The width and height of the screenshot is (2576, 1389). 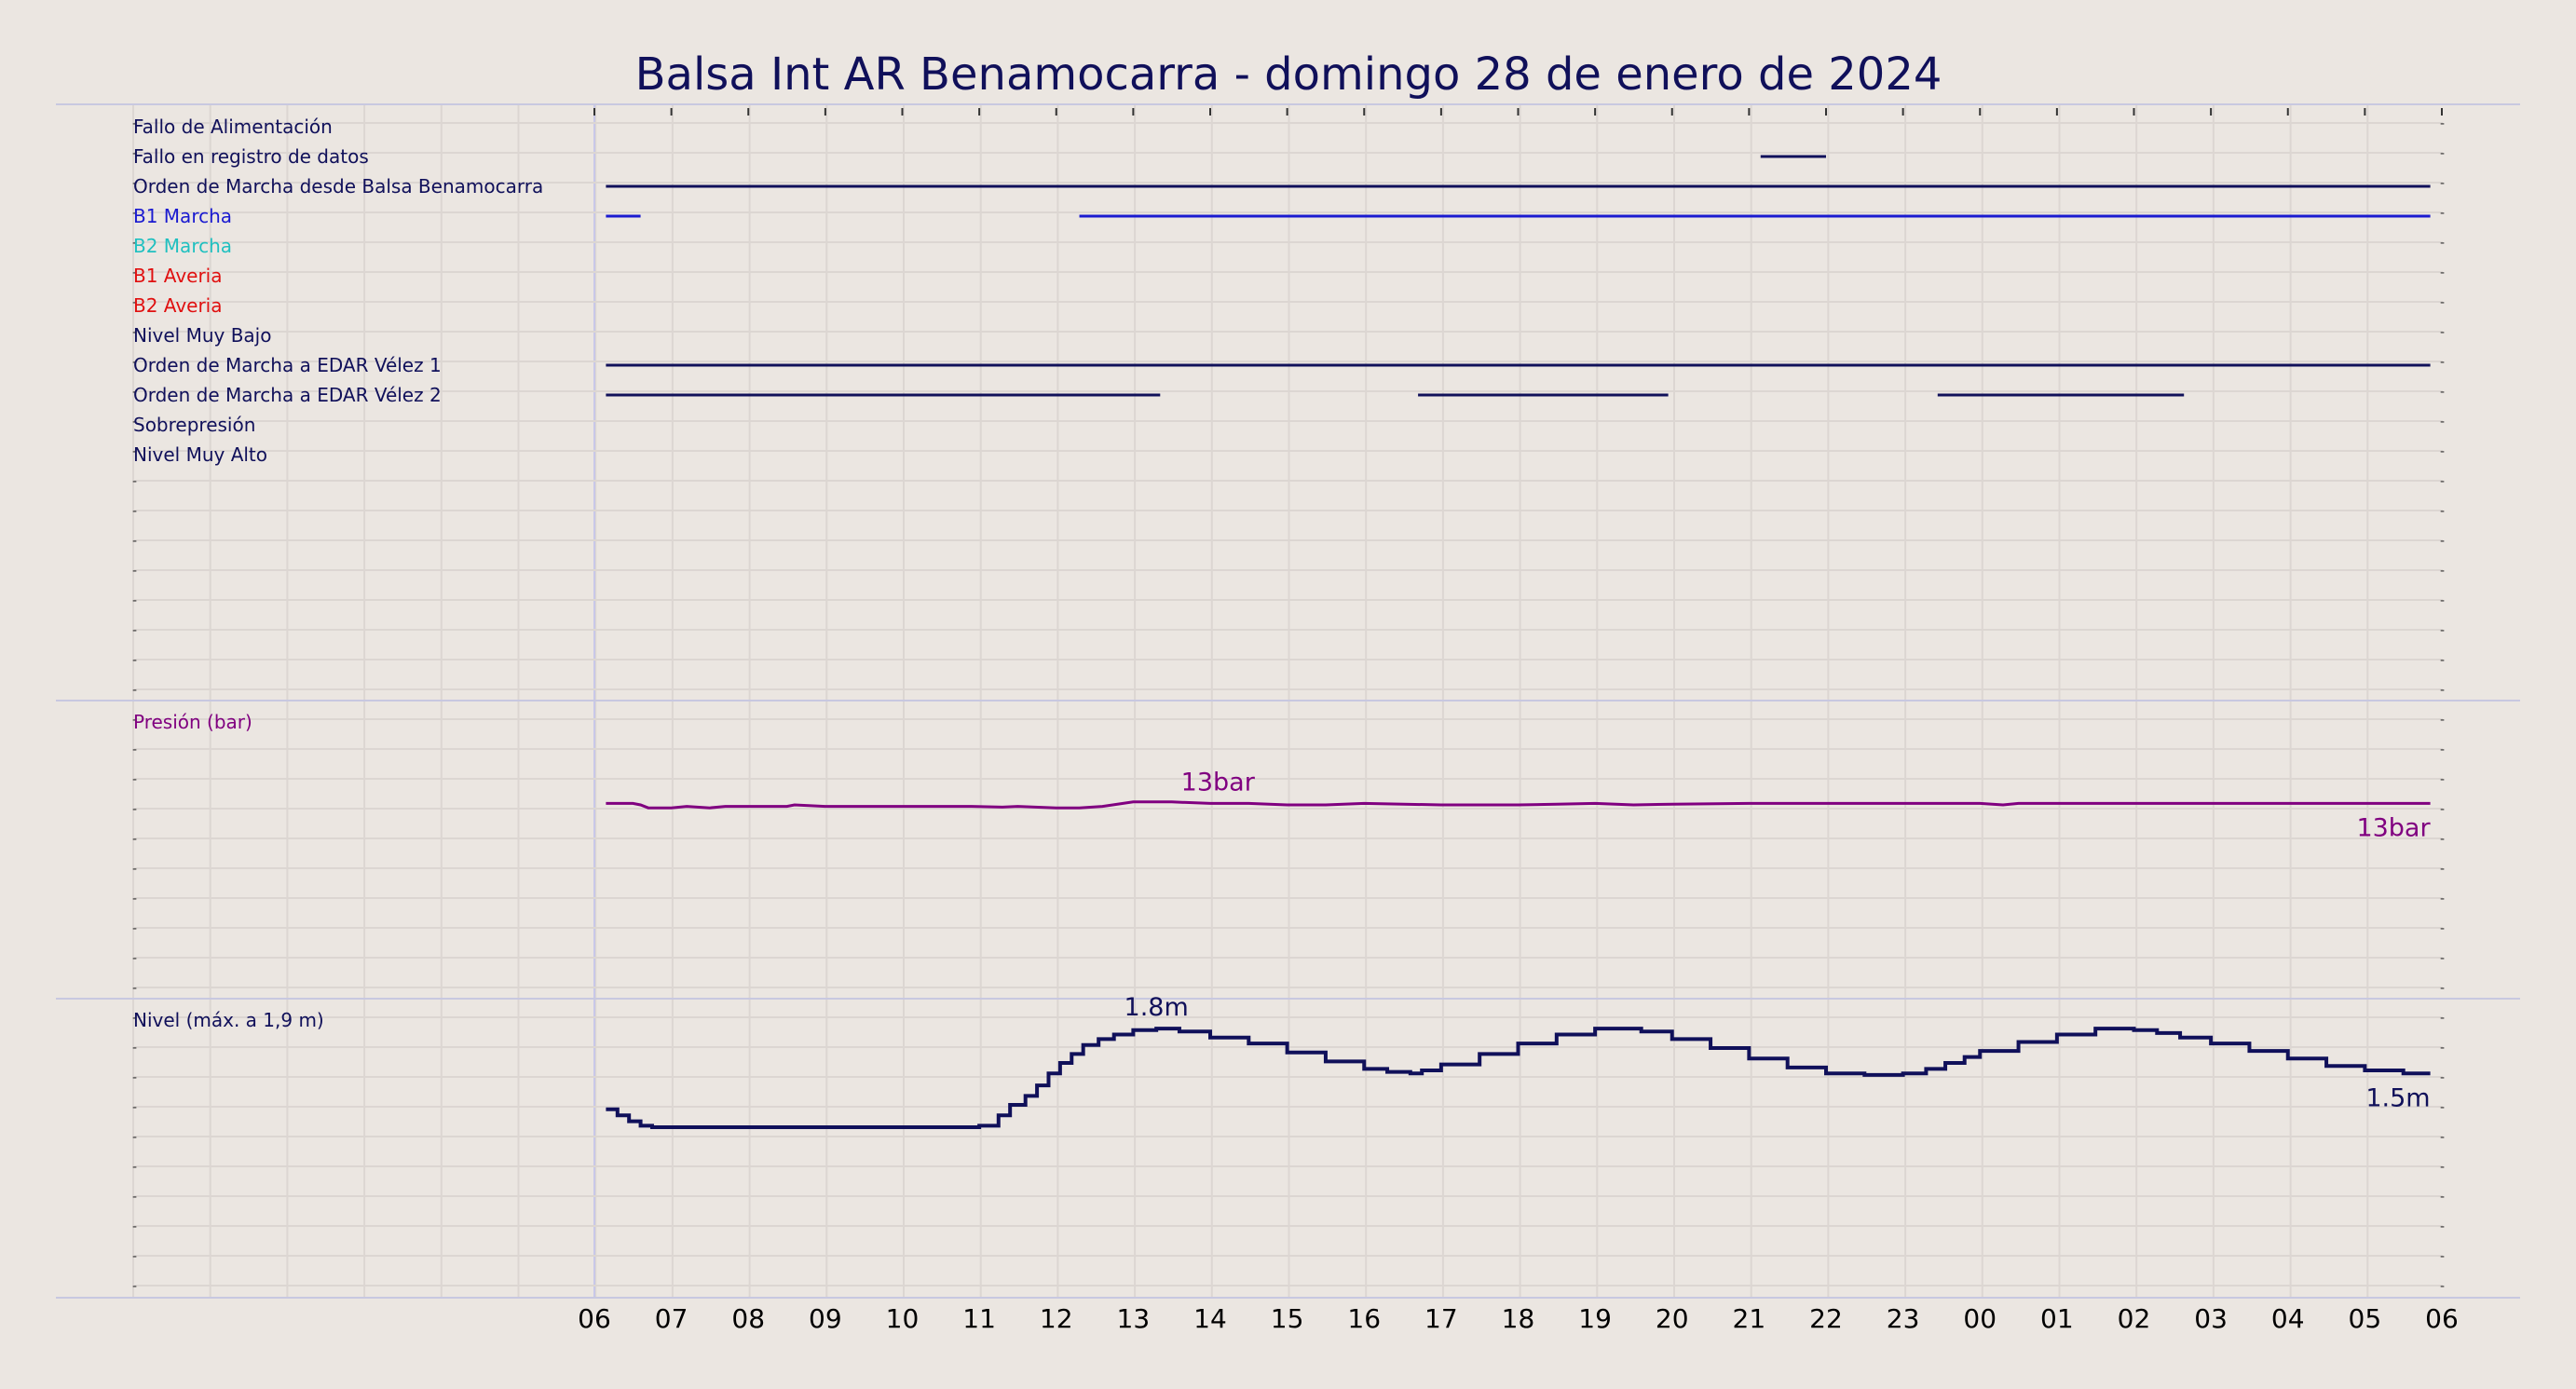 What do you see at coordinates (2134, 1318) in the screenshot?
I see `x-tick-label: 02` at bounding box center [2134, 1318].